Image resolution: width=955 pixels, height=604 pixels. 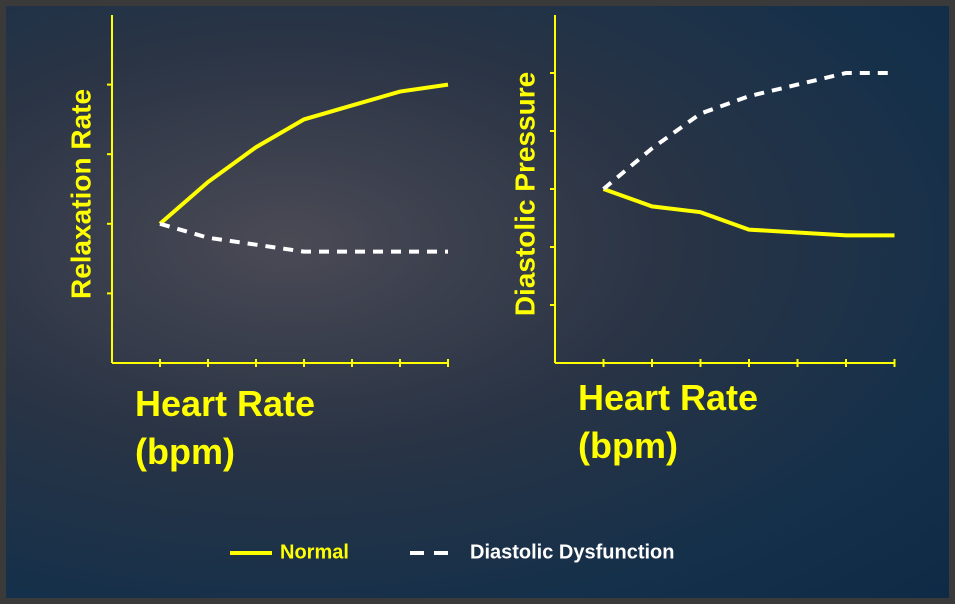 What do you see at coordinates (314, 552) in the screenshot?
I see `legend-label: Normal` at bounding box center [314, 552].